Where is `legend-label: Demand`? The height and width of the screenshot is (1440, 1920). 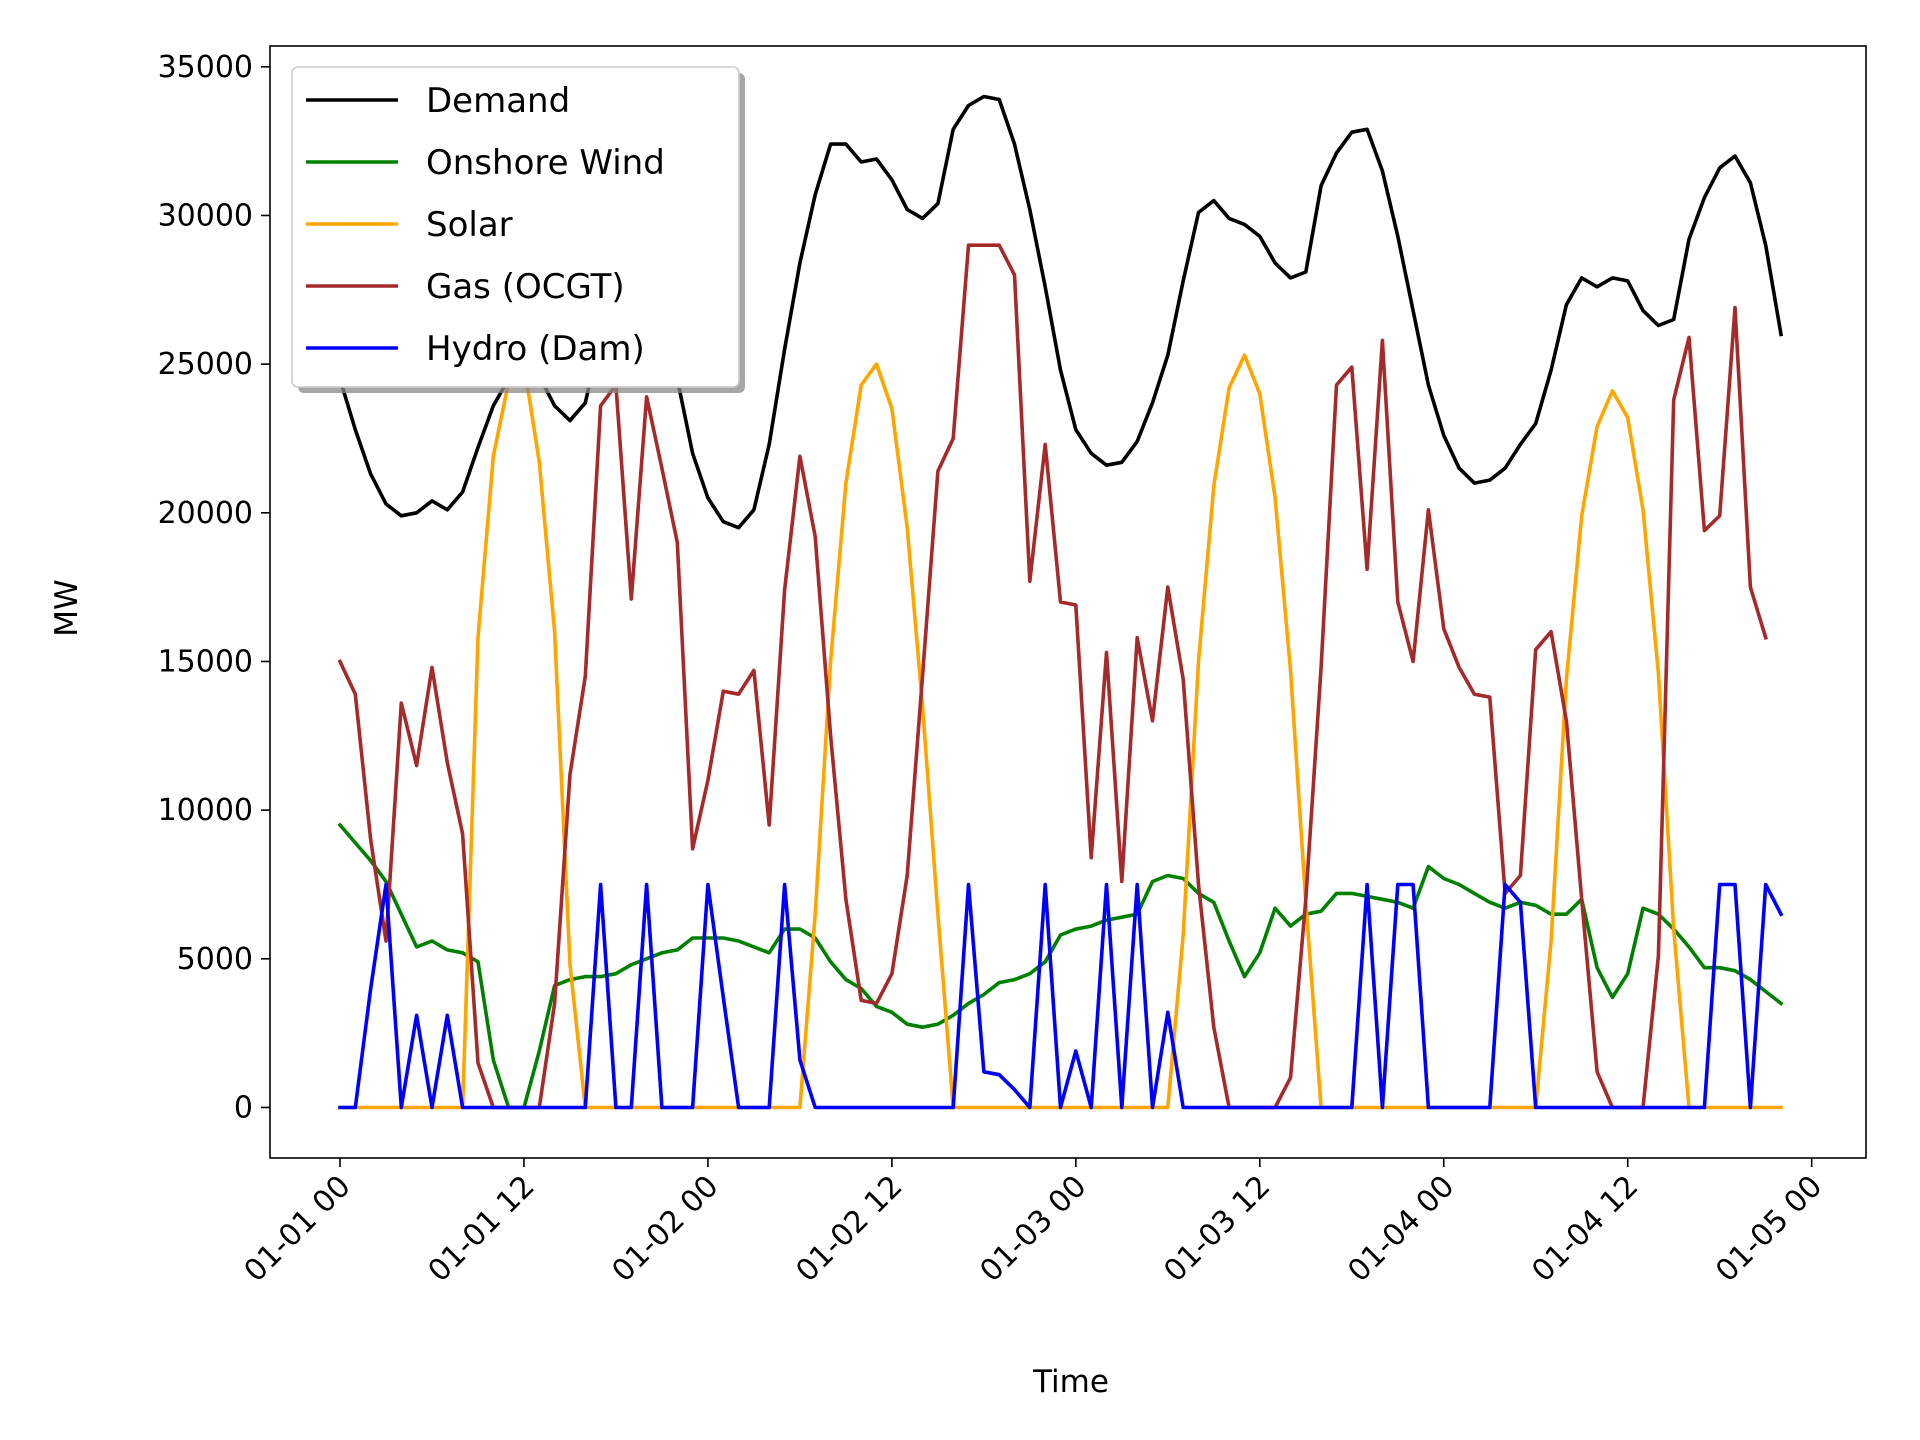 legend-label: Demand is located at coordinates (498, 101).